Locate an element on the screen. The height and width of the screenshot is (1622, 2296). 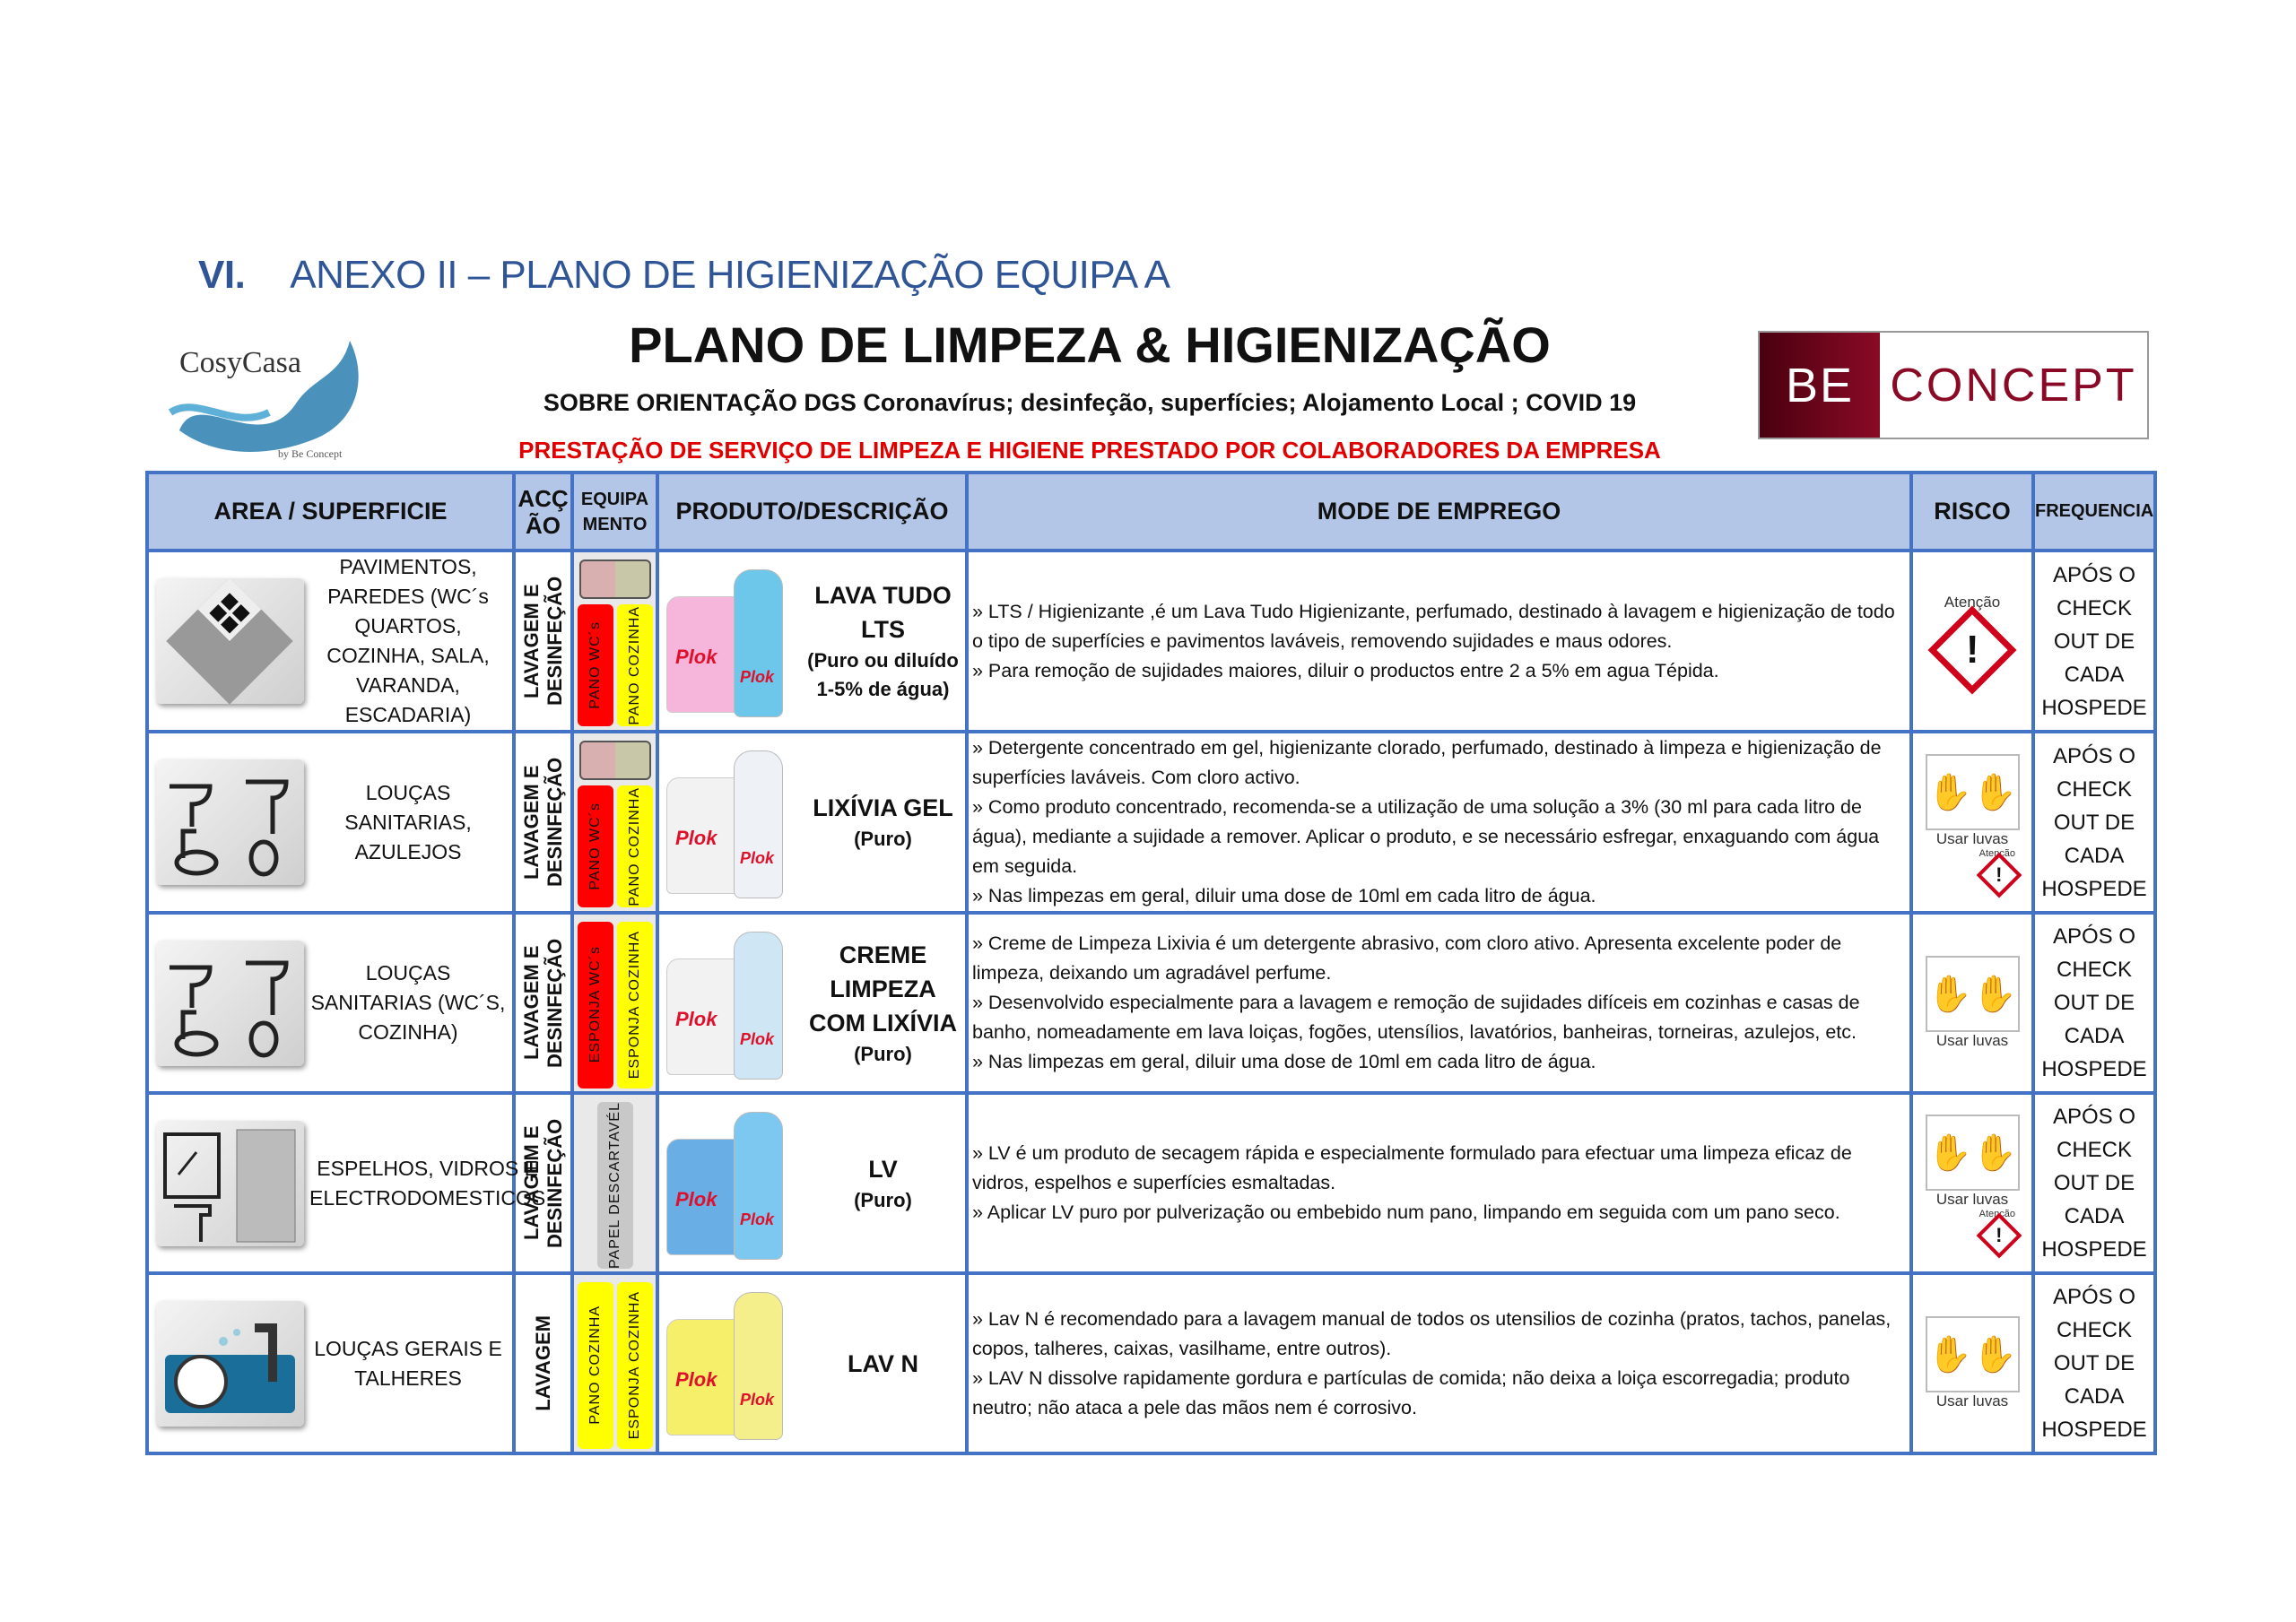
equipment-tag: PANO COZINHA is located at coordinates (634, 665).